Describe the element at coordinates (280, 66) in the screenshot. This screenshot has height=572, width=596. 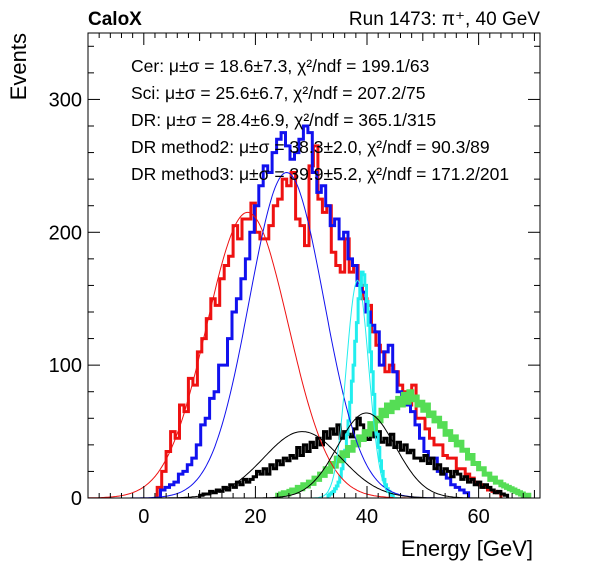
I see `stats-line-0: Cer: μ±σ = 18.6±7.3, χ²/ndf = 199.1/63` at that location.